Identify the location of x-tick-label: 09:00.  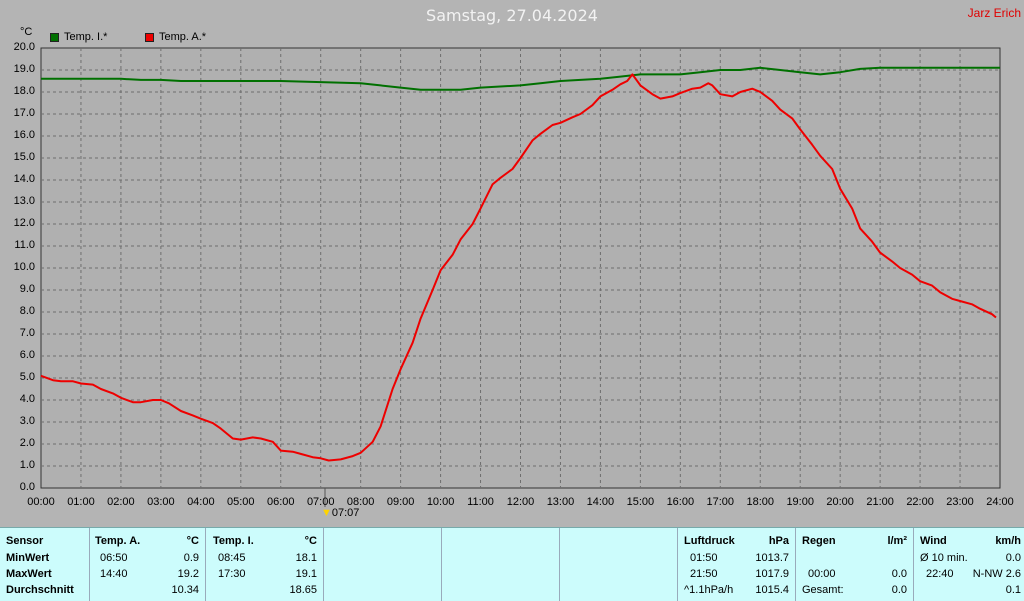
(400, 502).